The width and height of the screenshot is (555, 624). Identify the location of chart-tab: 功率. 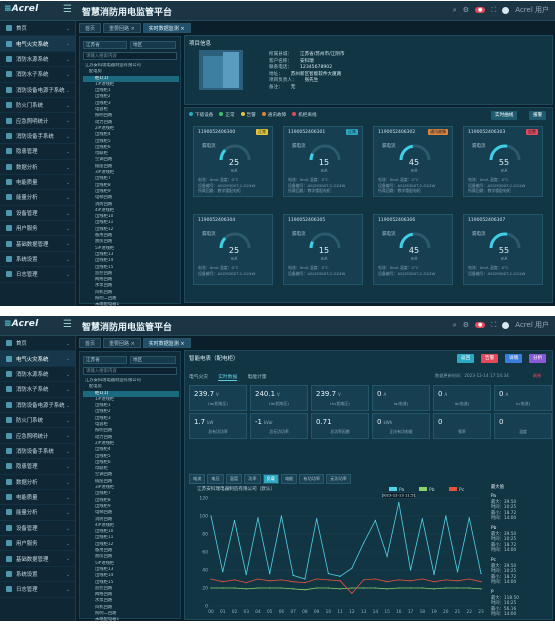
(252, 479).